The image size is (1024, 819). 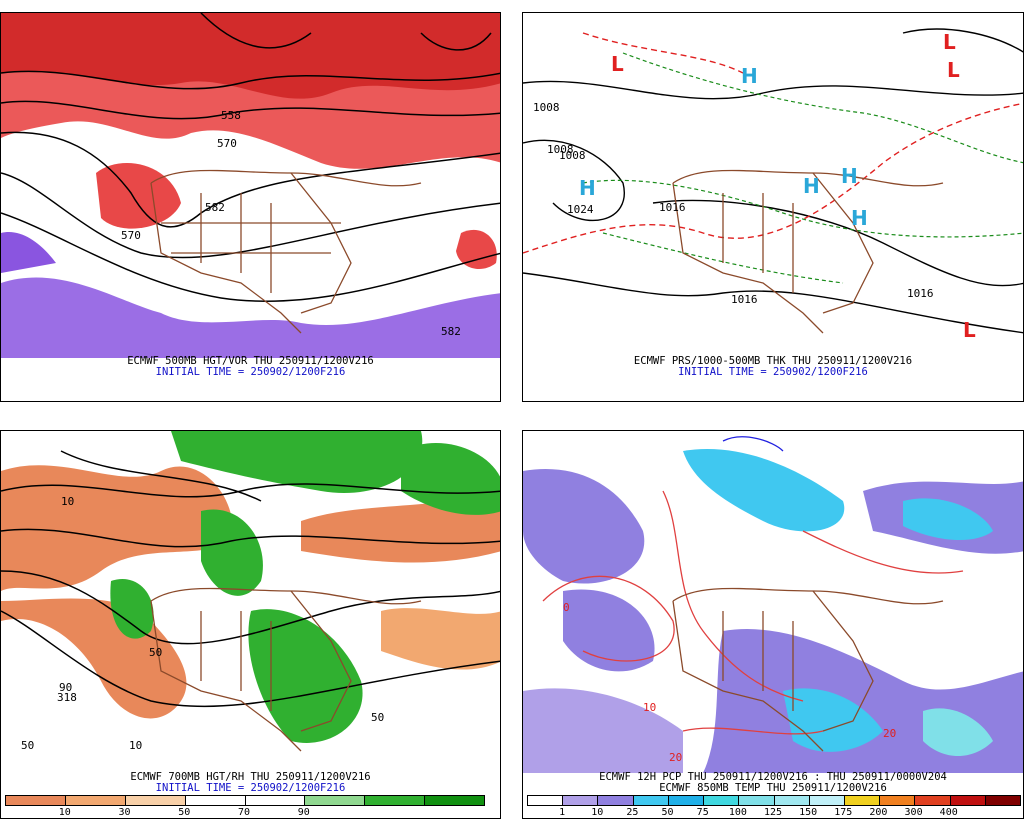 What do you see at coordinates (580, 209) in the screenshot?
I see `isobar-label: 1024` at bounding box center [580, 209].